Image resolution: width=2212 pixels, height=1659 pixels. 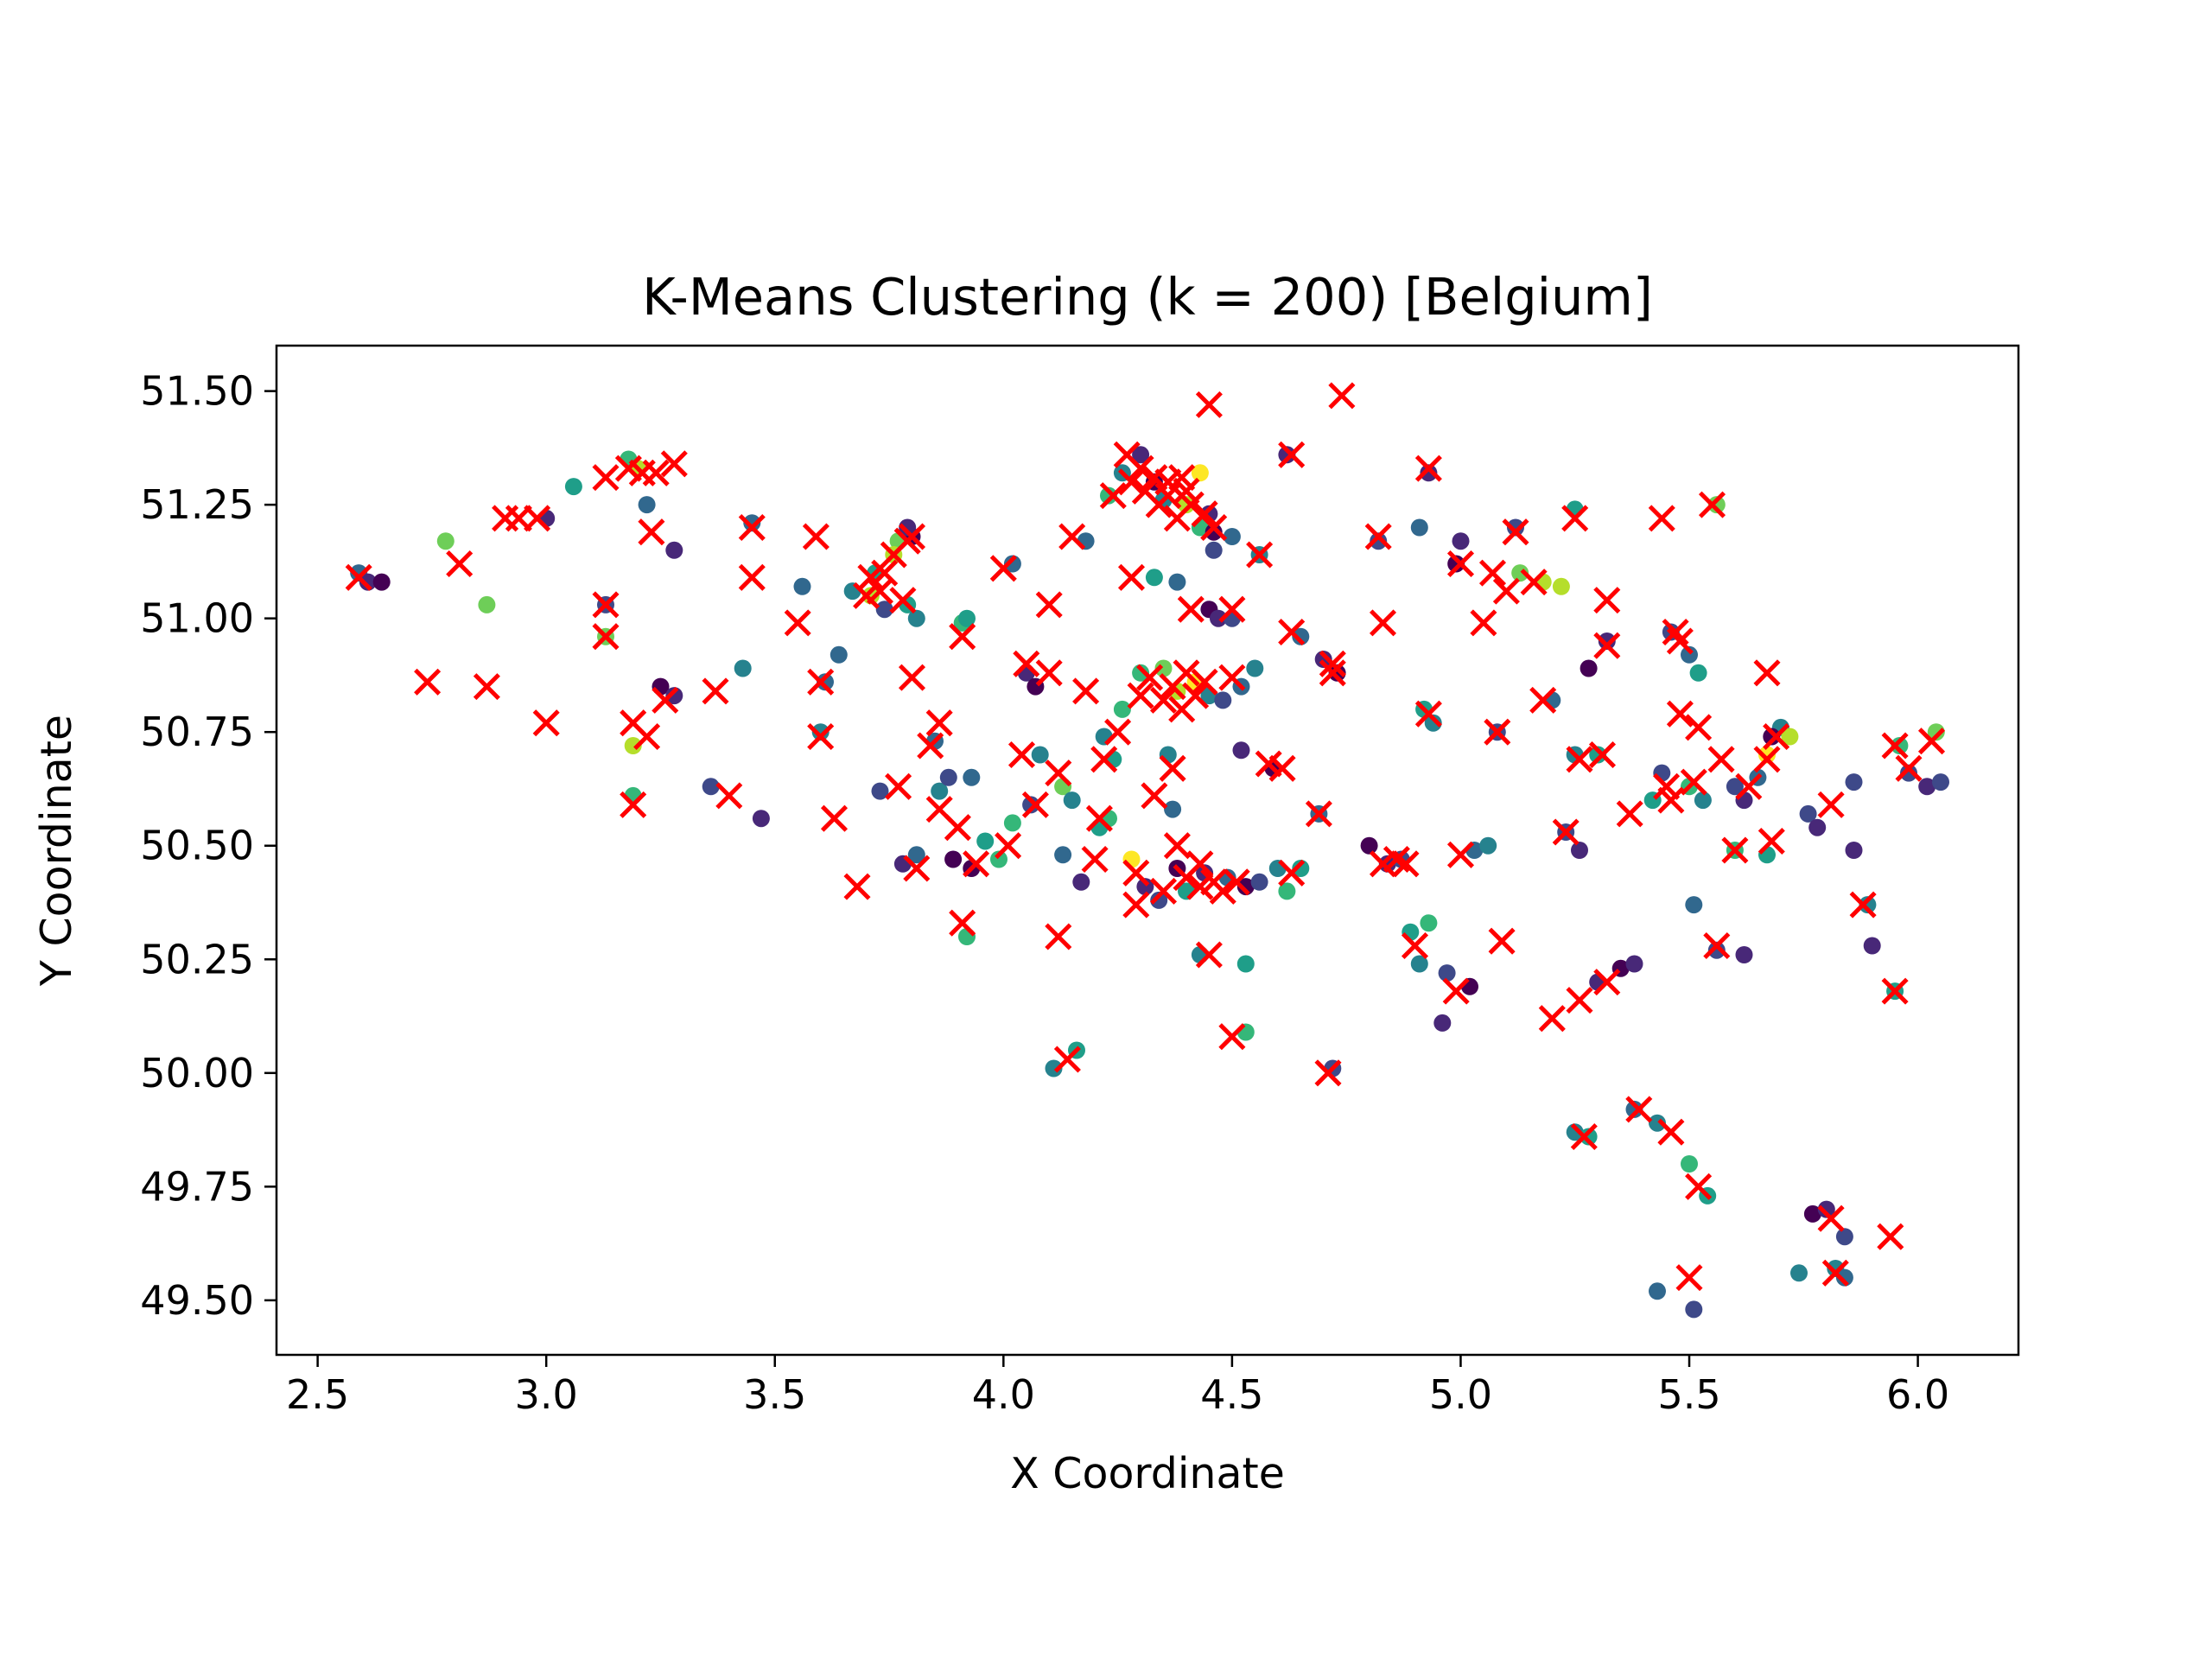 I want to click on x-tick-label: 6.0, so click(x=1917, y=1394).